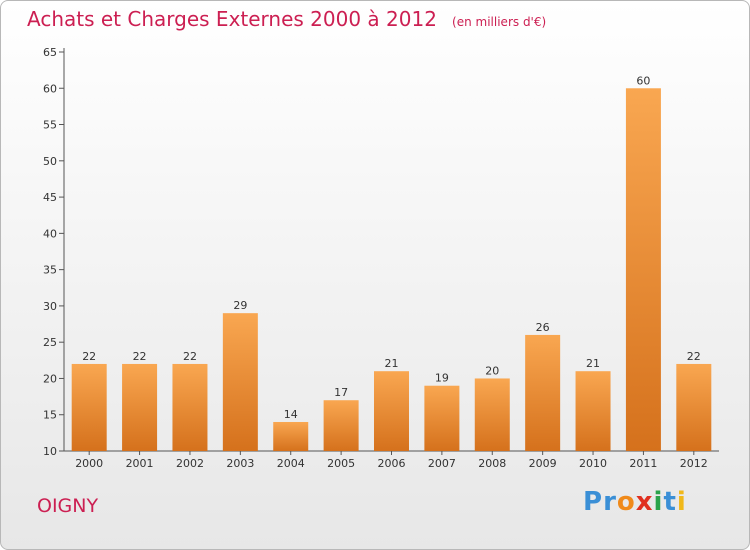  What do you see at coordinates (140, 463) in the screenshot?
I see `x-tick-label: 2001` at bounding box center [140, 463].